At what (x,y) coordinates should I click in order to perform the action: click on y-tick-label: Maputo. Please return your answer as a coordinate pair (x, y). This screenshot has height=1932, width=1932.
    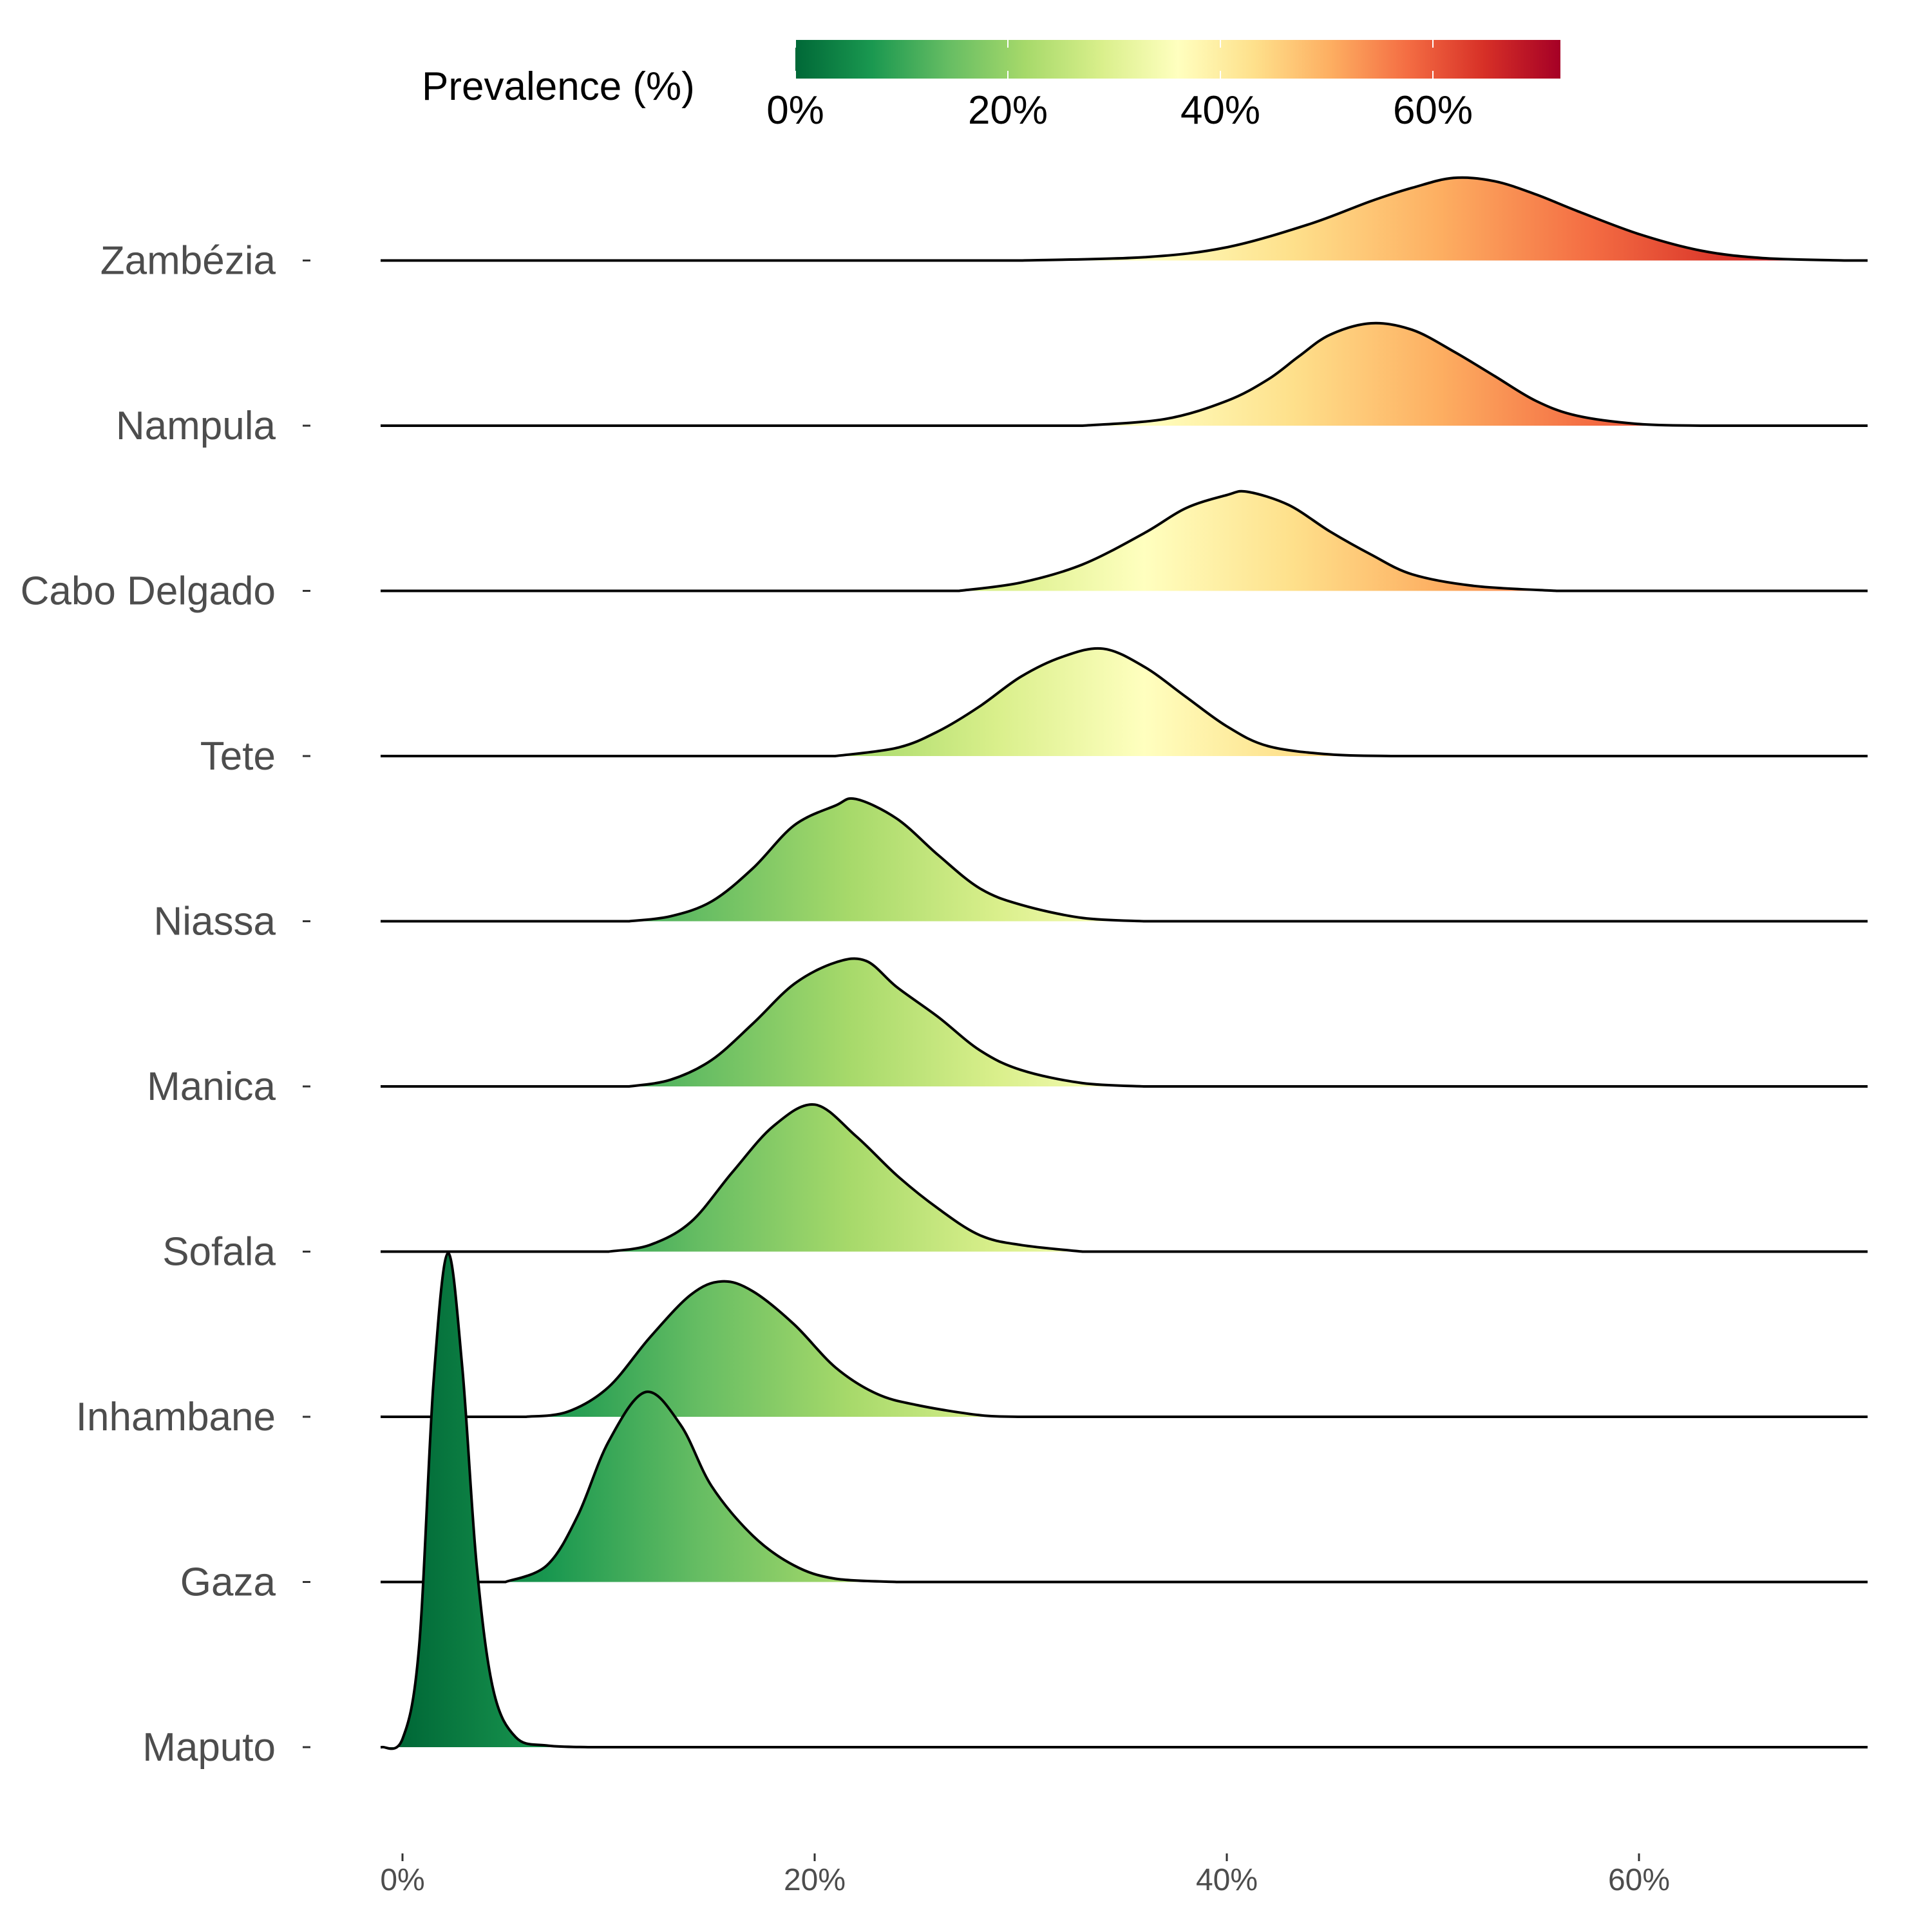
    Looking at the image, I should click on (209, 1748).